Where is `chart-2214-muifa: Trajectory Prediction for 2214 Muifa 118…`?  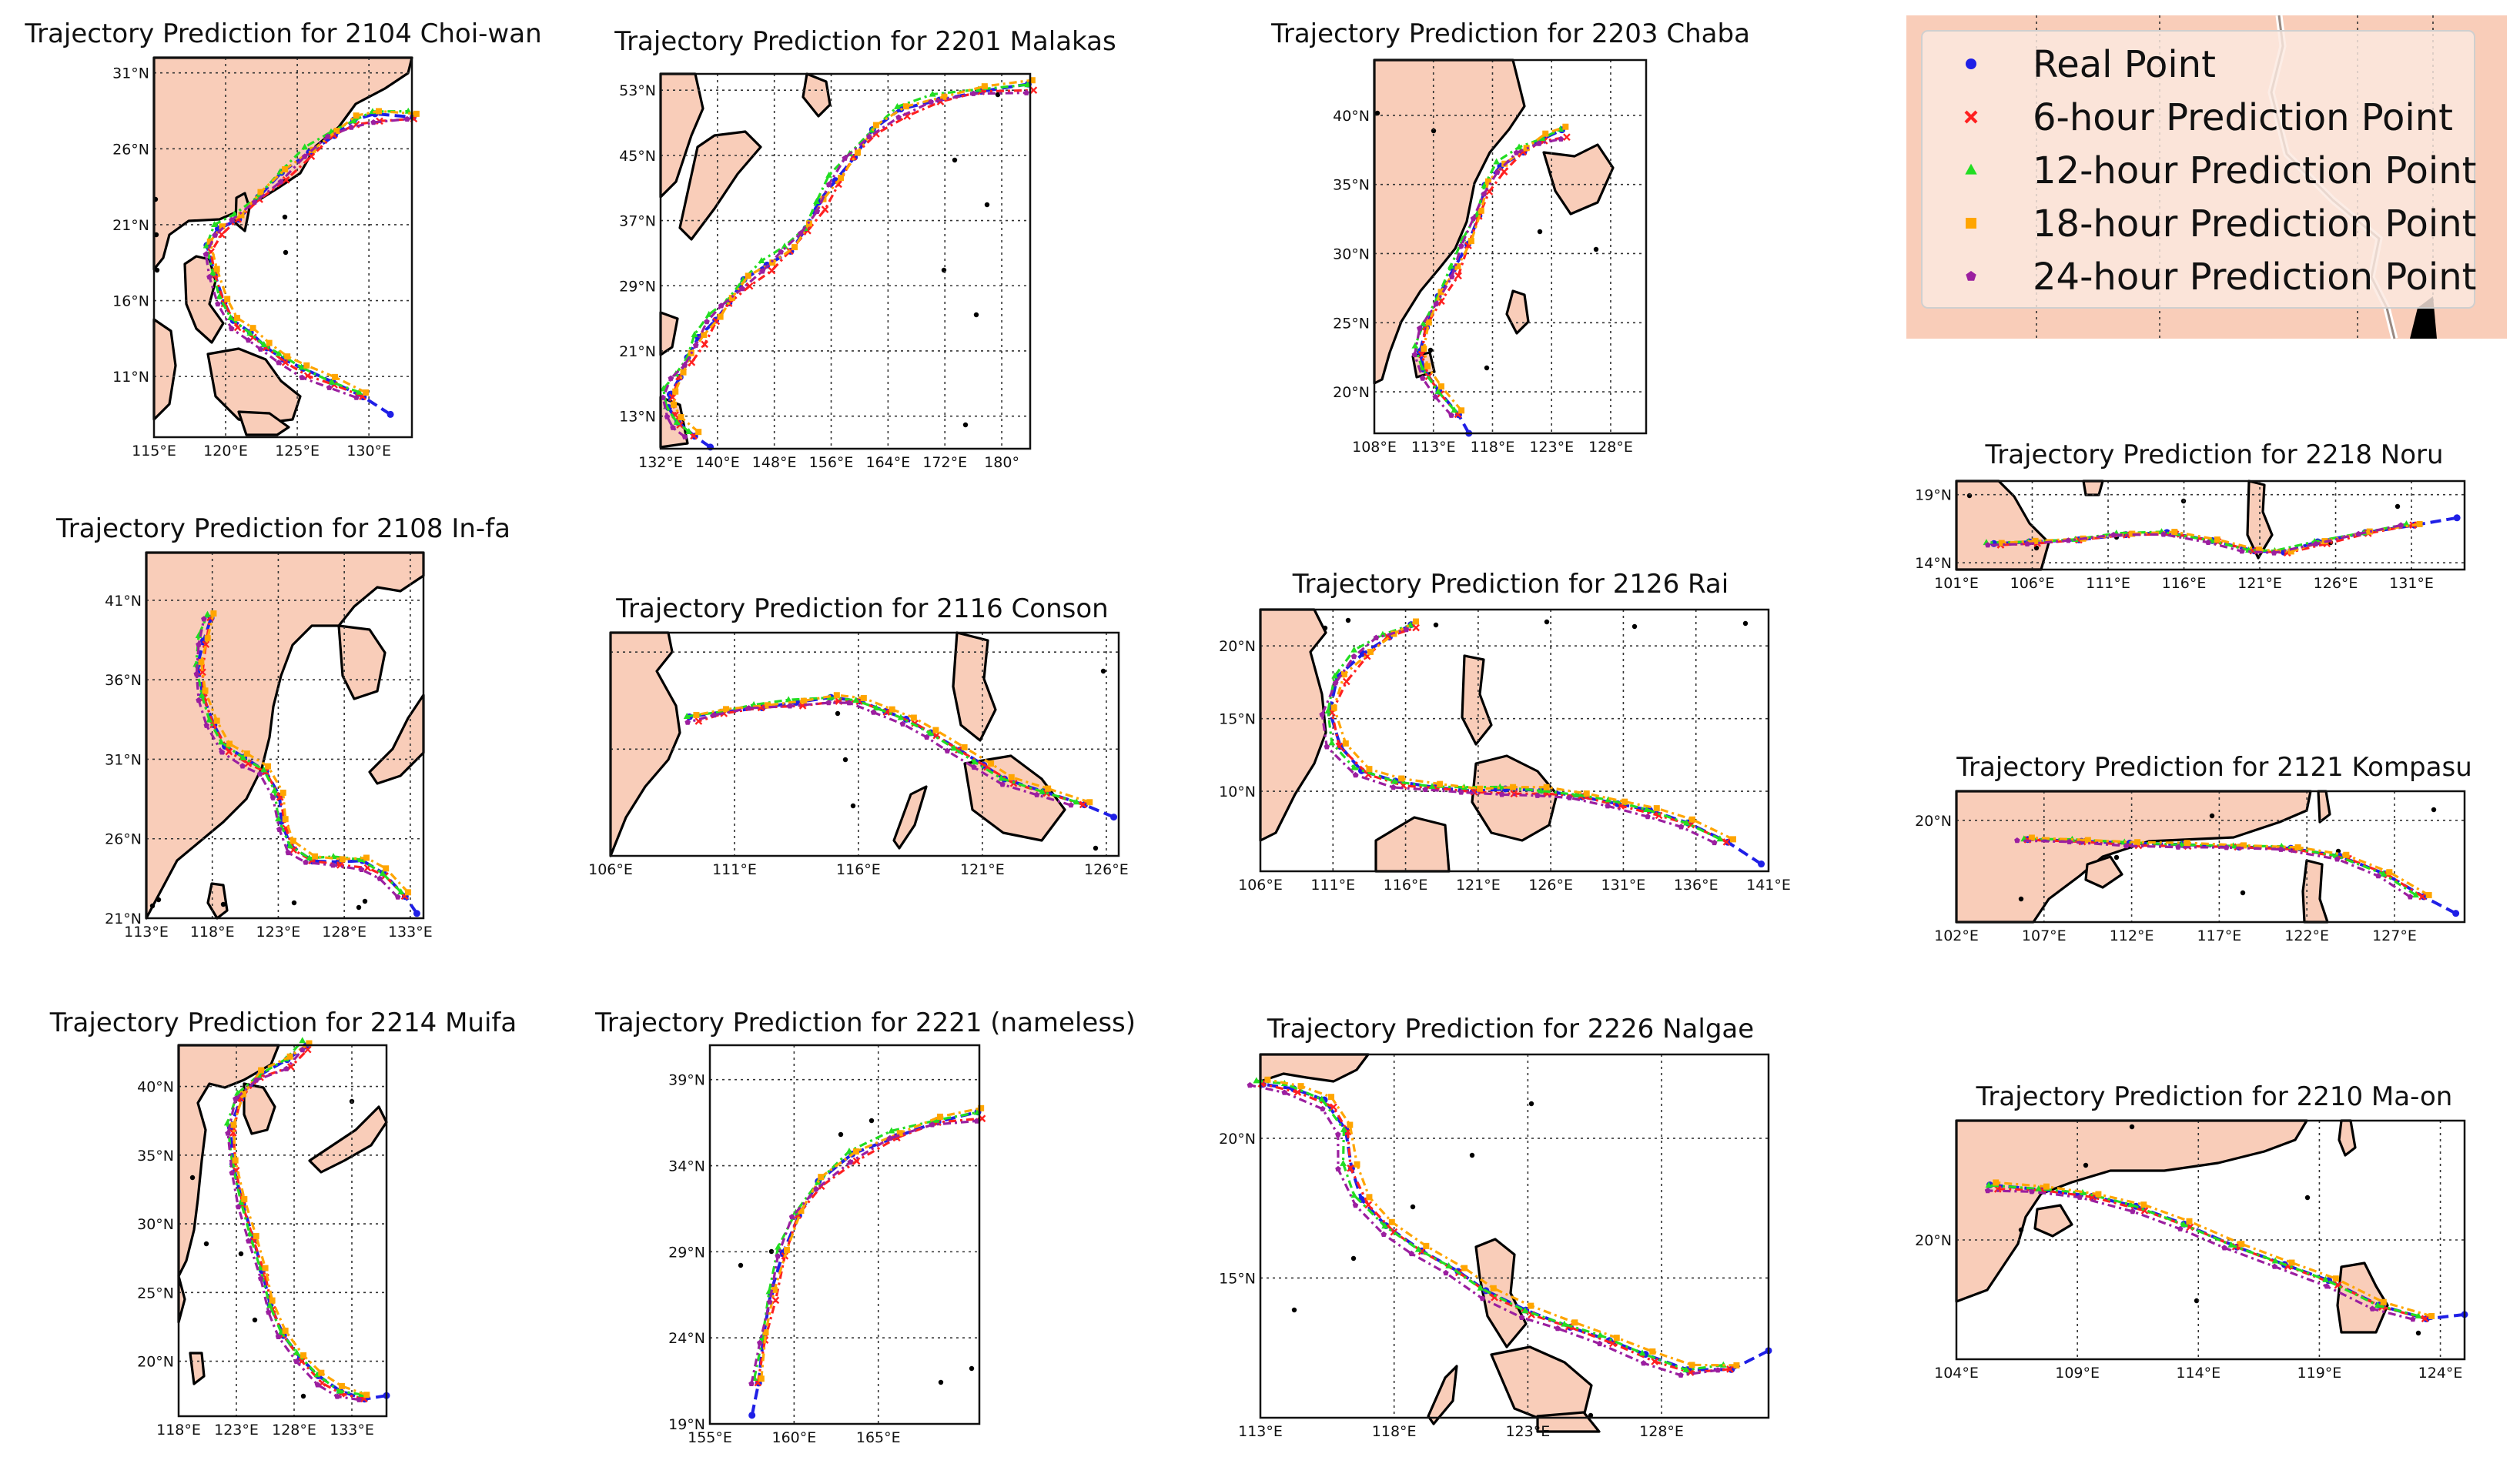 chart-2214-muifa: Trajectory Prediction for 2214 Muifa 118… is located at coordinates (283, 1223).